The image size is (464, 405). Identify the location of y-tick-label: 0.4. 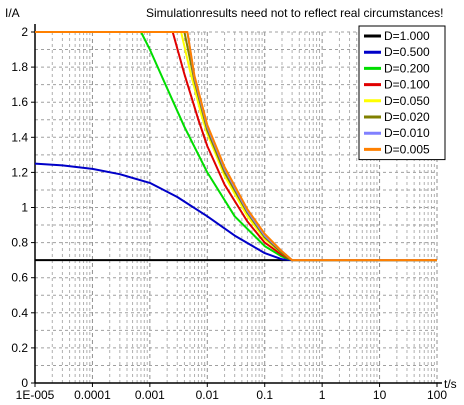
(19, 313).